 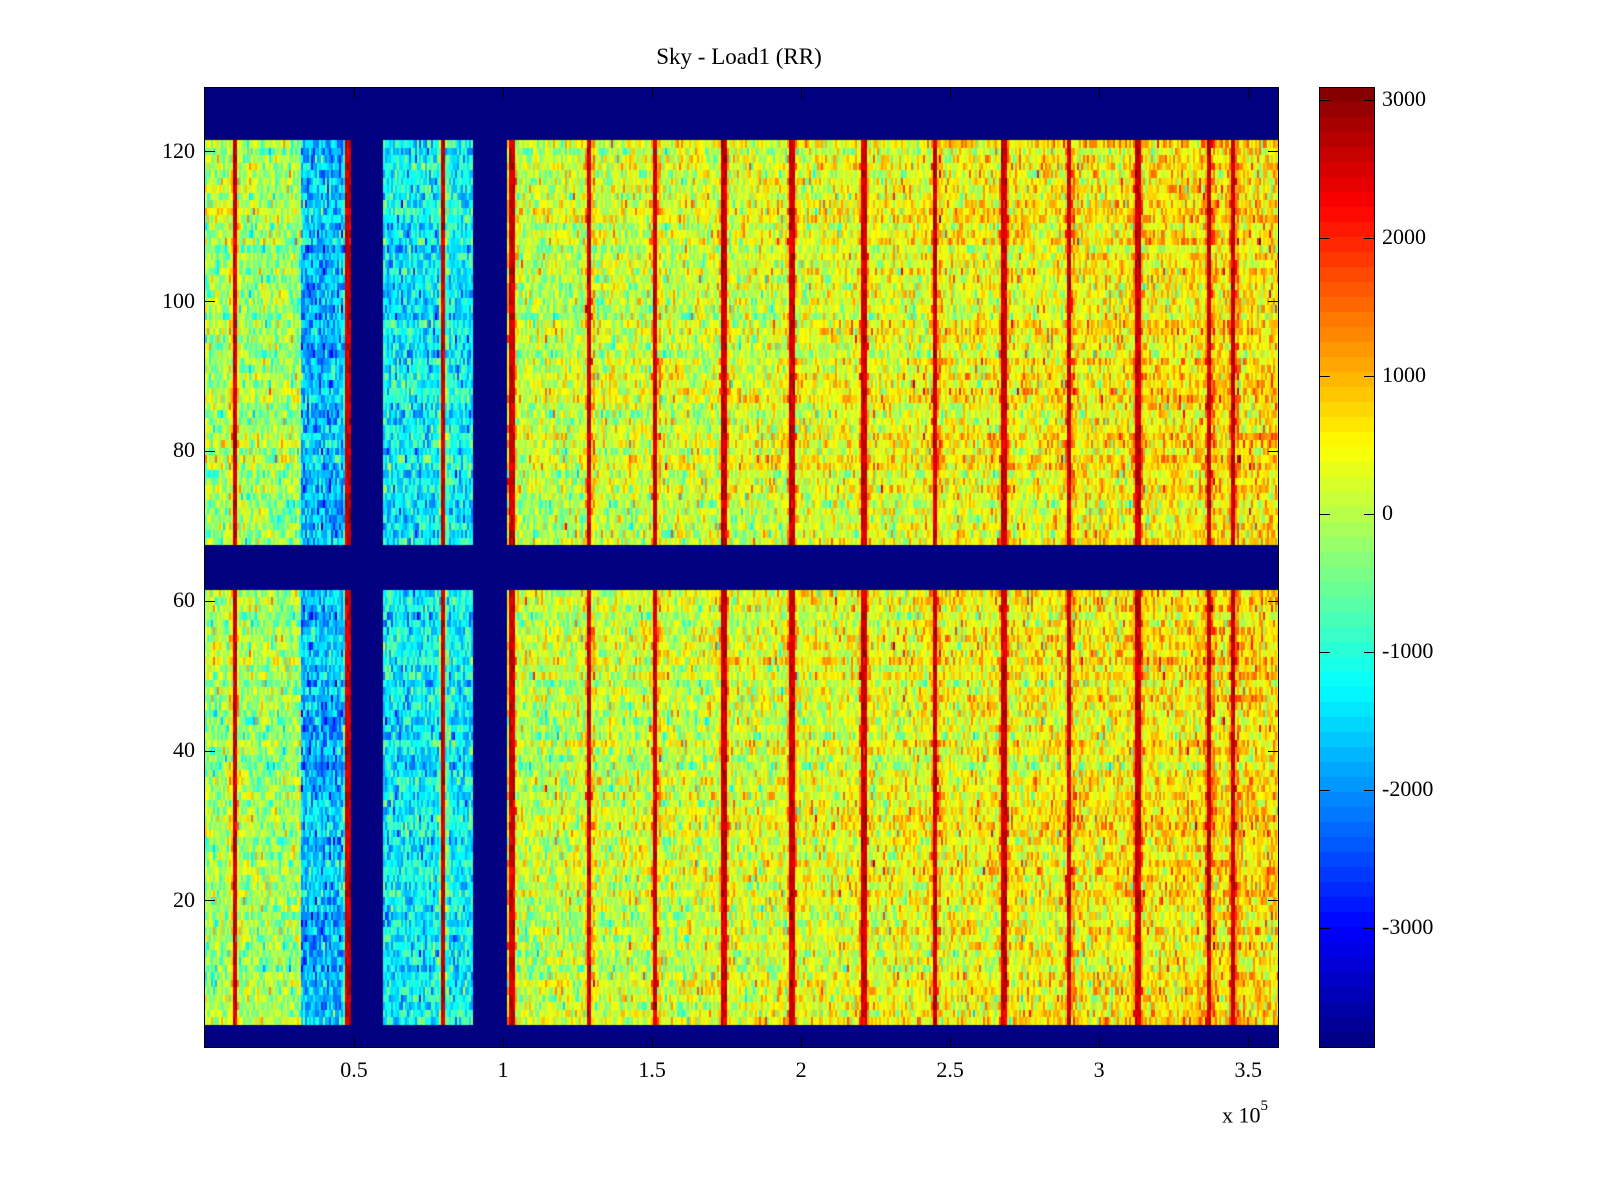 I want to click on x-axis-exponent: x 105, so click(x=1245, y=1113).